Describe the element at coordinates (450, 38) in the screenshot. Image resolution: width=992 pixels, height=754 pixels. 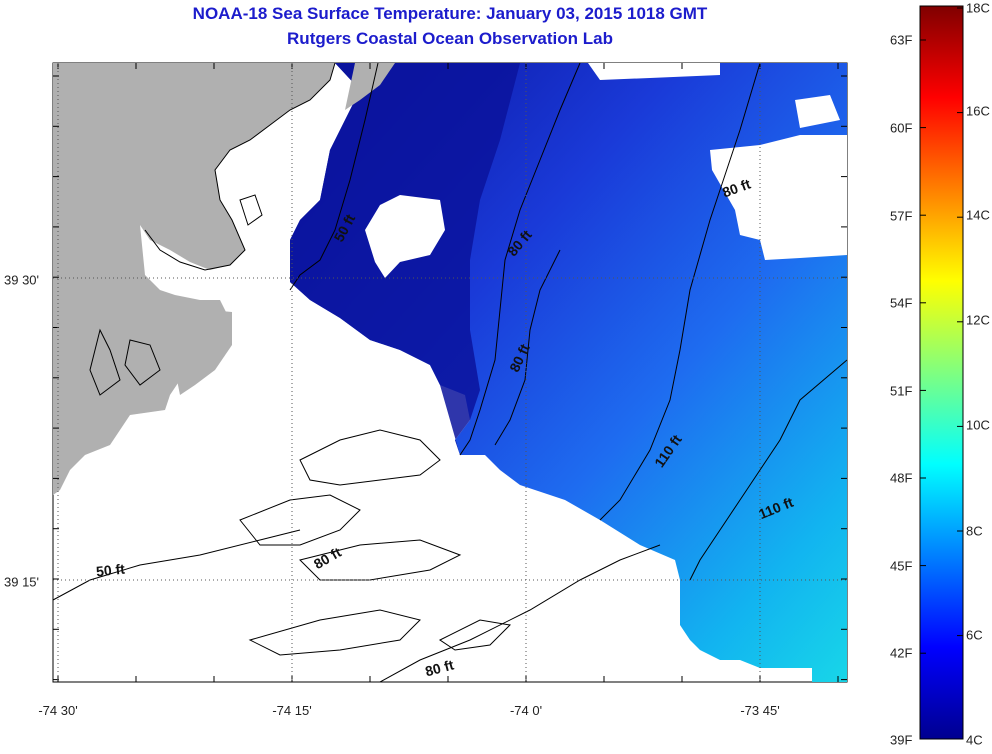
I see `map-subtitle: Rutgers Coastal Ocean Observation Lab` at that location.